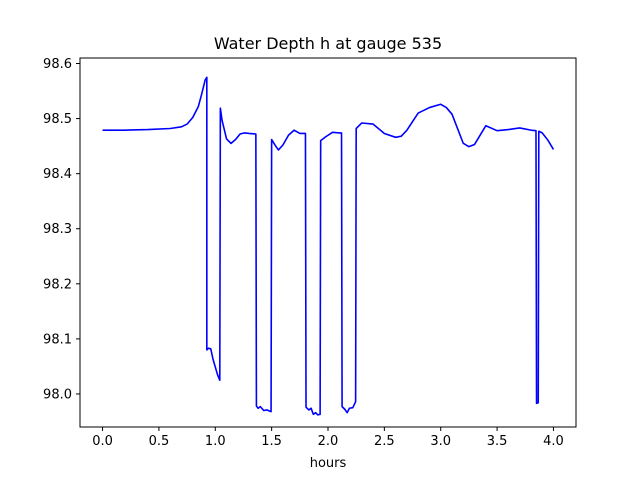  What do you see at coordinates (57, 119) in the screenshot?
I see `y-tick-label: 98.5` at bounding box center [57, 119].